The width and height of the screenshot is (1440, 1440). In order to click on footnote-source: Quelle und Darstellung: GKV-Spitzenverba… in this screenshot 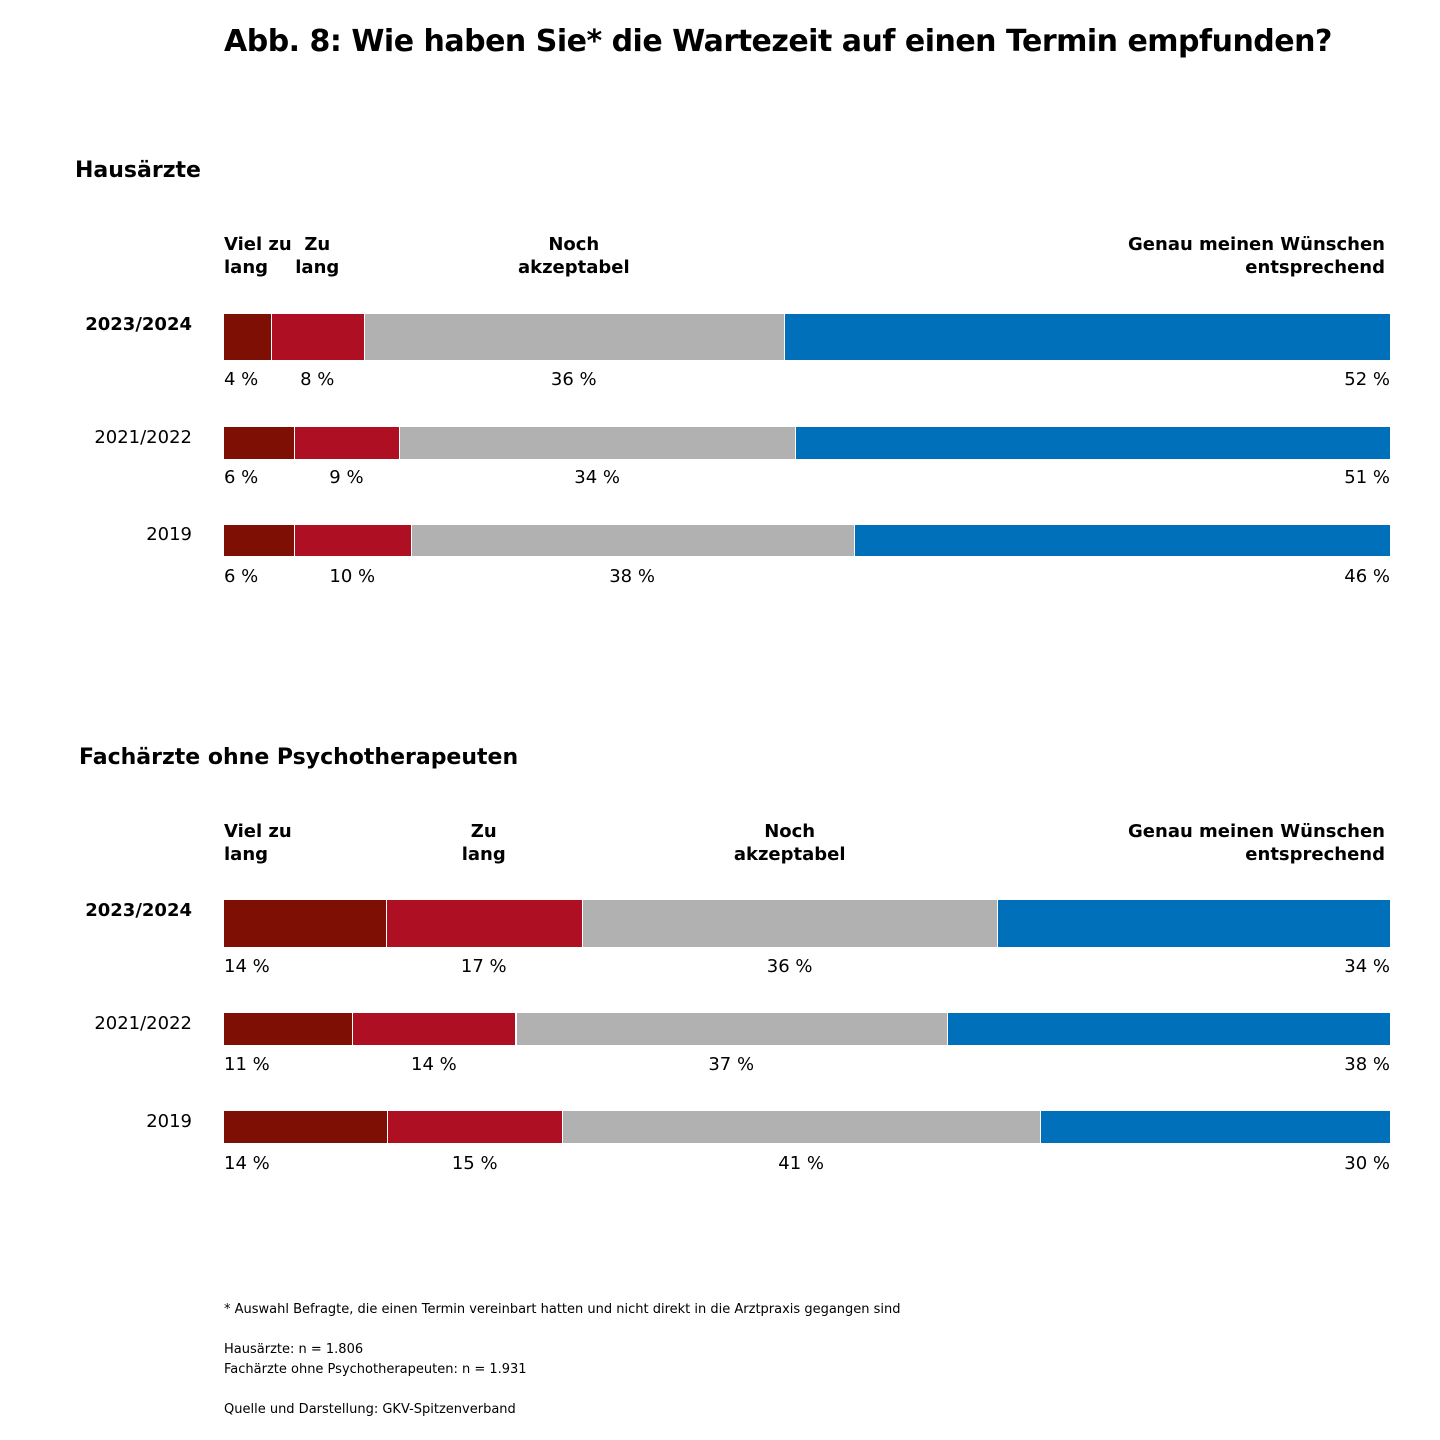, I will do `click(370, 1409)`.